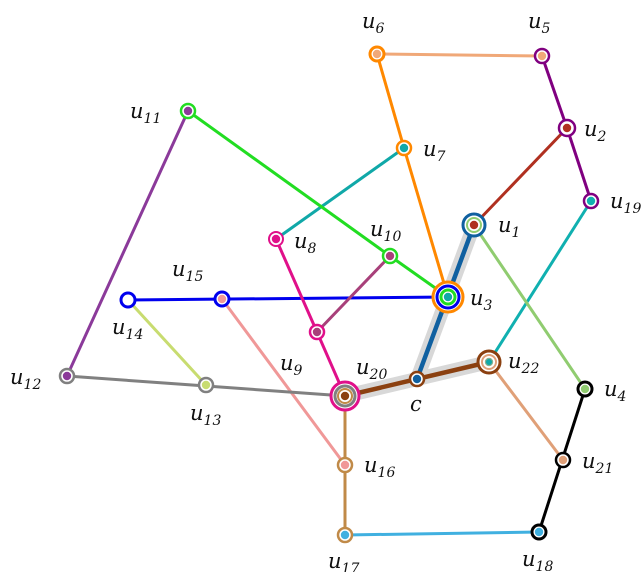  I want to click on edge-u1-u4, so click(529, 307).